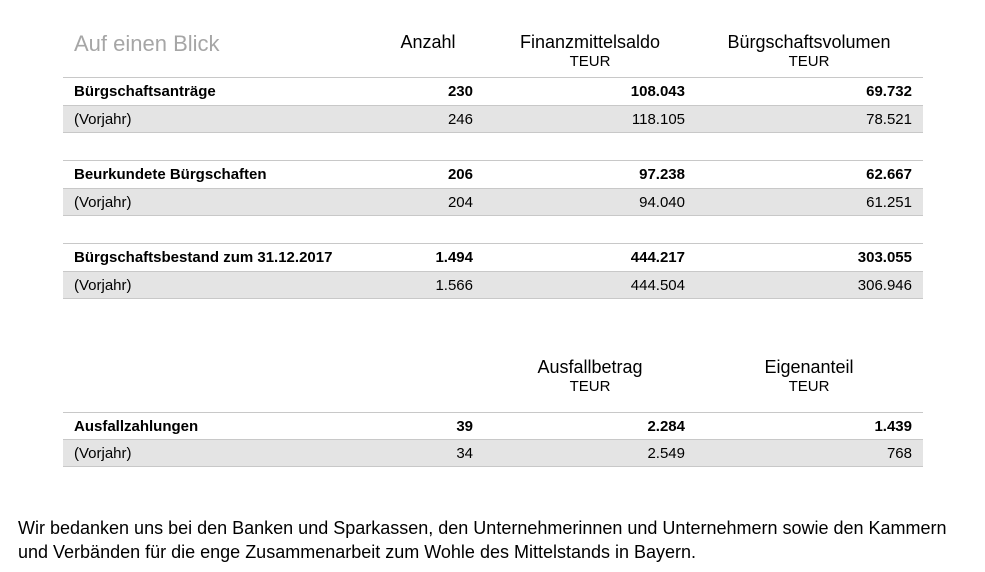 Image resolution: width=985 pixels, height=572 pixels. I want to click on row-default-amount: 2.549, so click(666, 453).